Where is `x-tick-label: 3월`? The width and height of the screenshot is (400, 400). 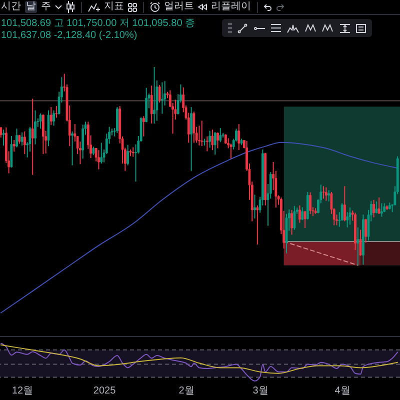 x-tick-label: 3월 is located at coordinates (260, 391).